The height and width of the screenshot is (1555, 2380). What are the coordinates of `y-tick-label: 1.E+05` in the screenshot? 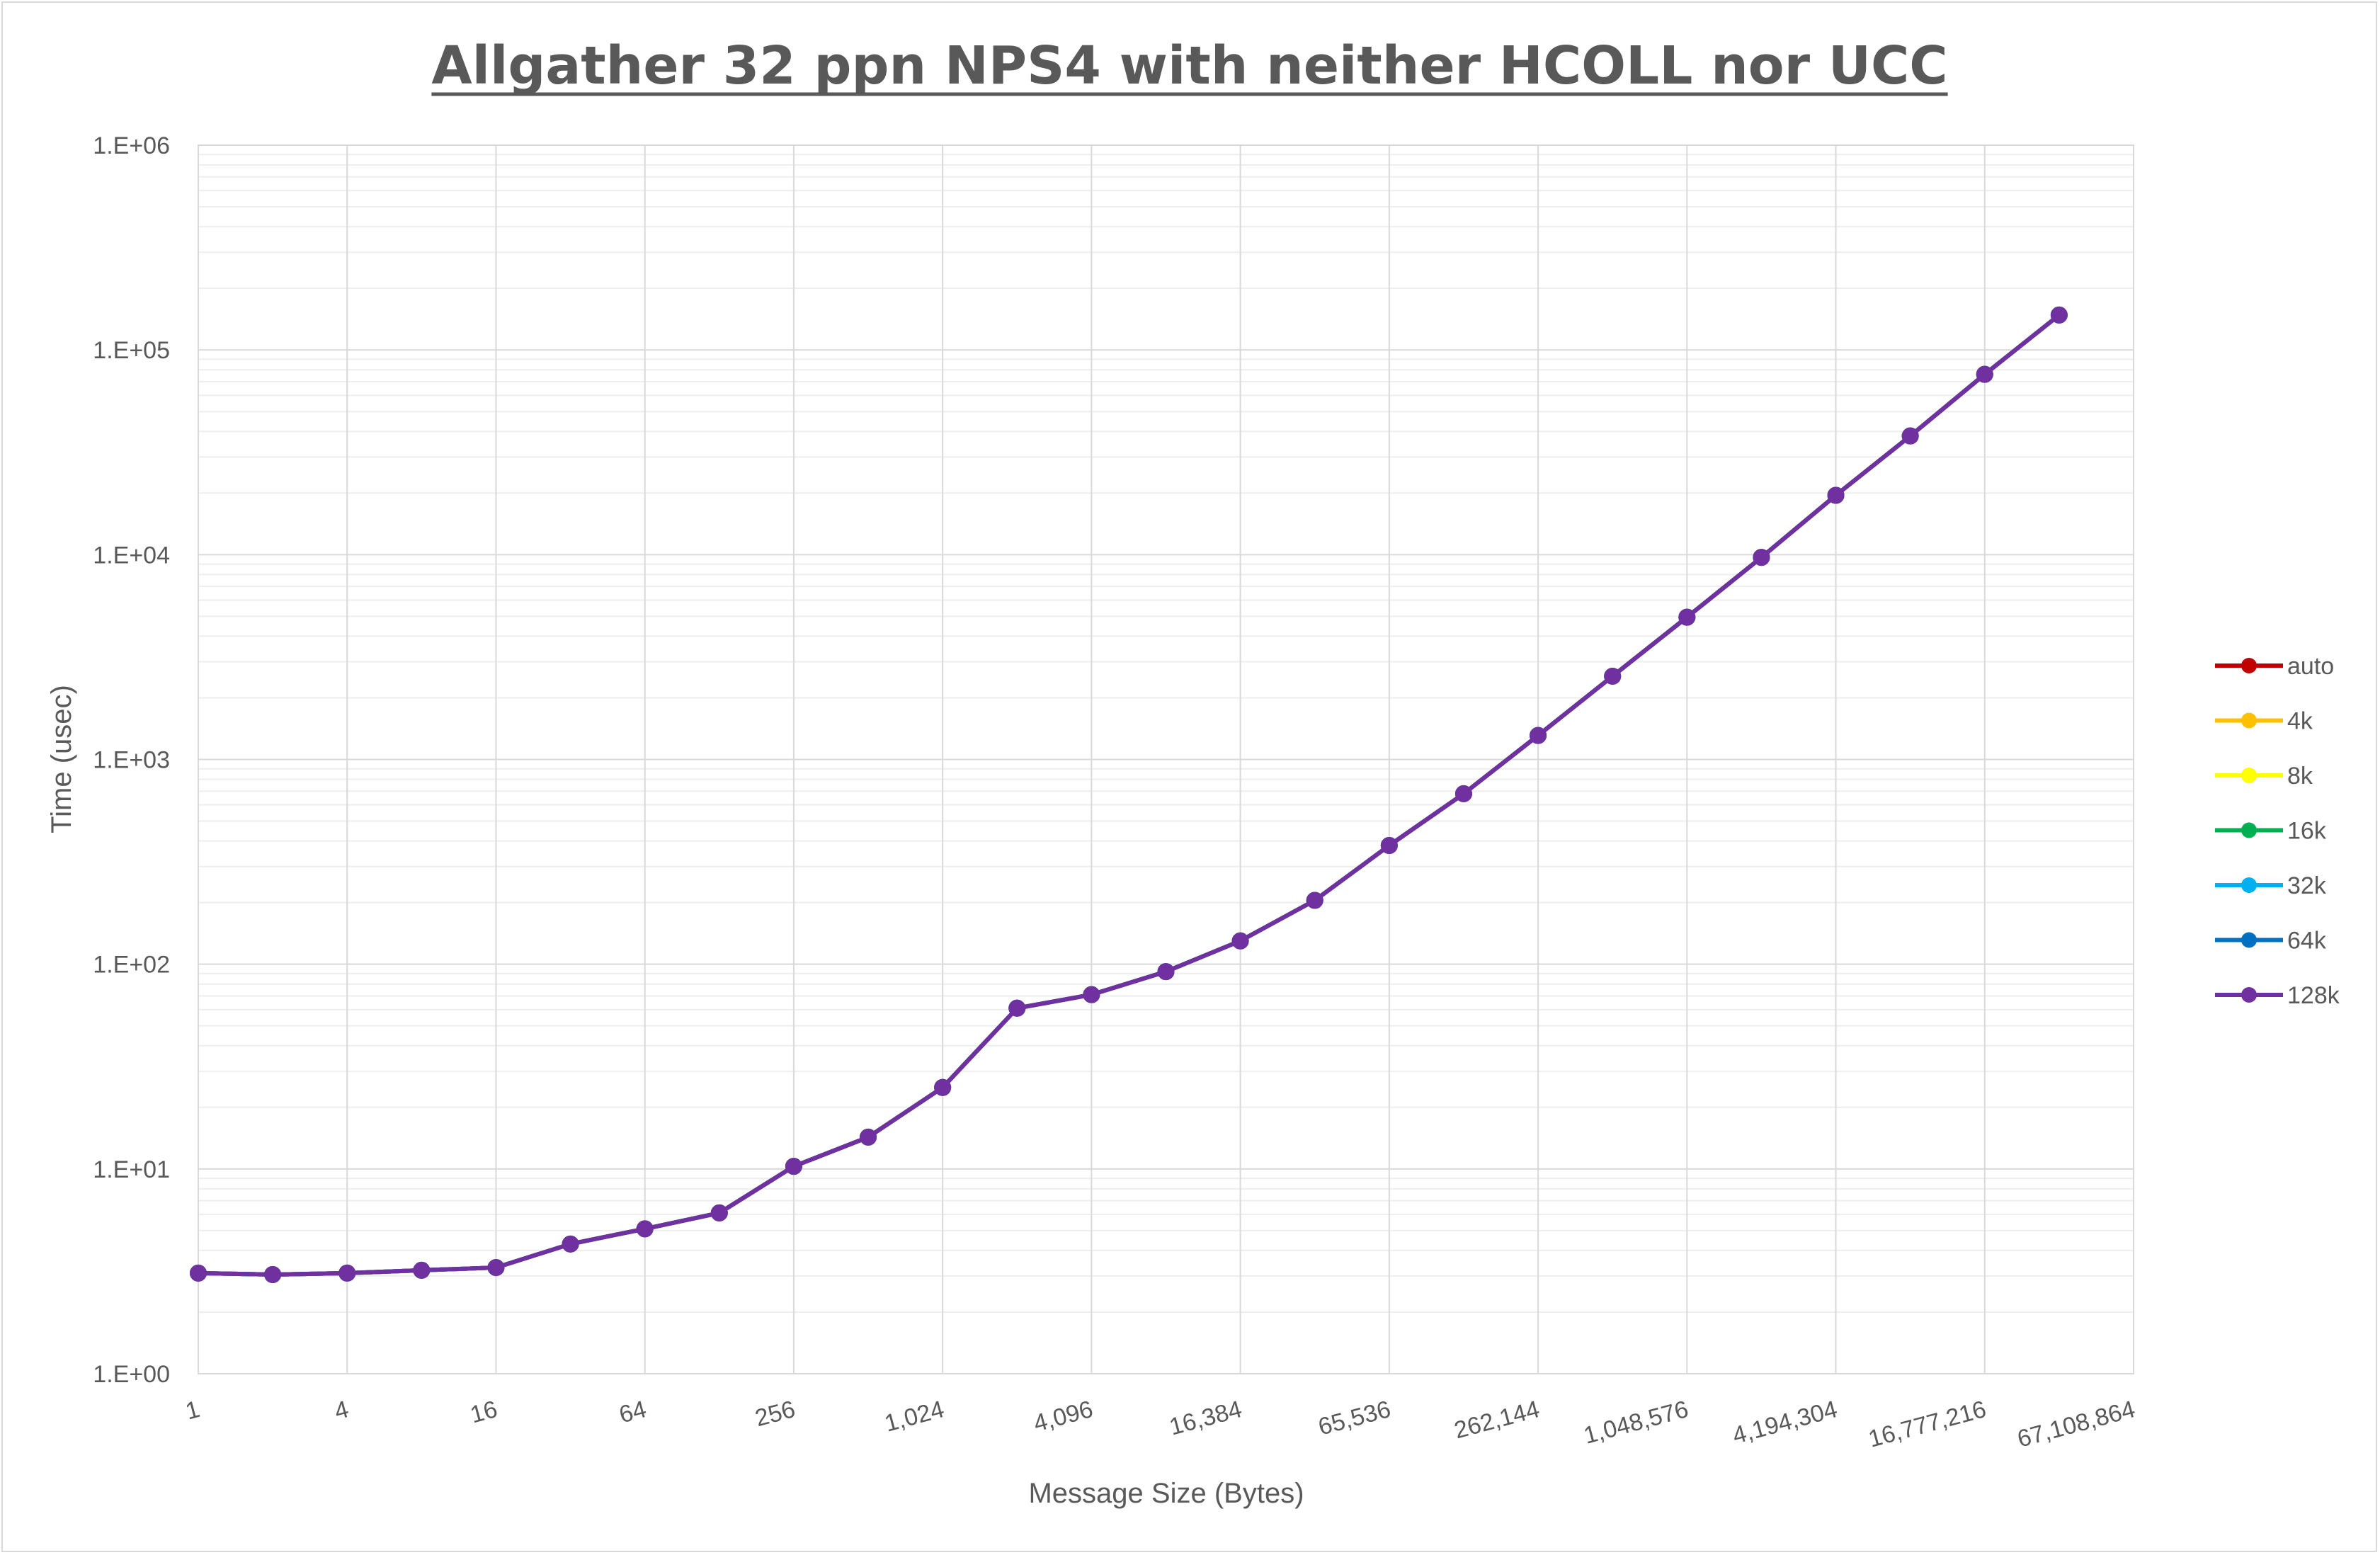 It's located at (131, 350).